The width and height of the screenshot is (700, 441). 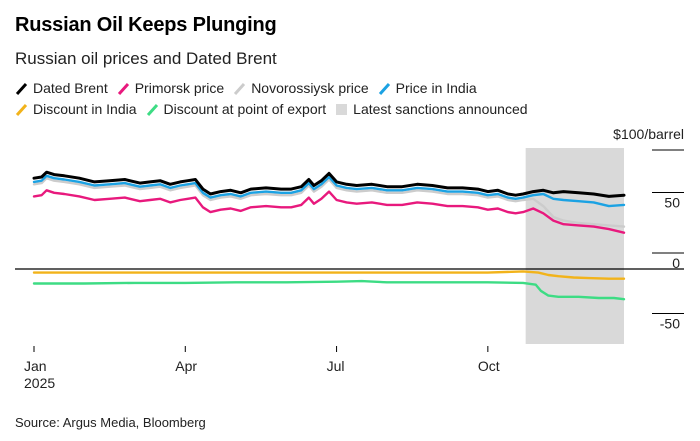 I want to click on series-line-novorossiysk-price, so click(x=329, y=202).